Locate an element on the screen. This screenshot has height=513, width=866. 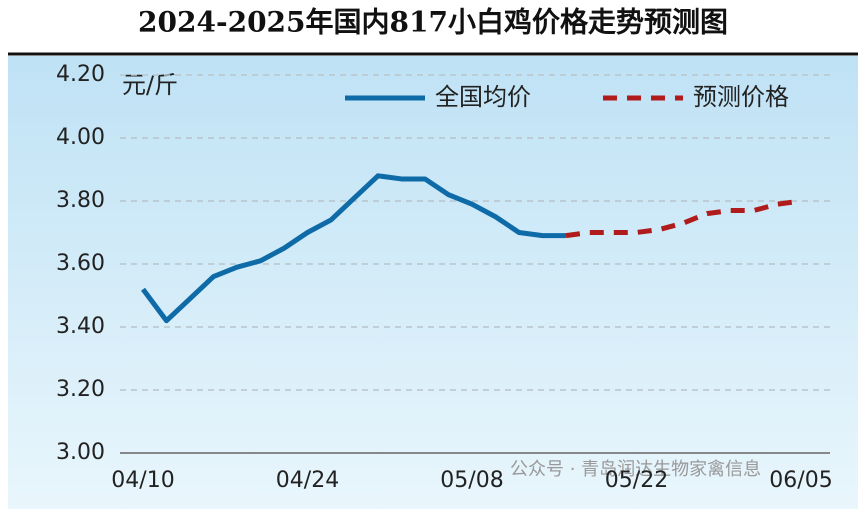
y-tick-label: 3.00 is located at coordinates (80, 452).